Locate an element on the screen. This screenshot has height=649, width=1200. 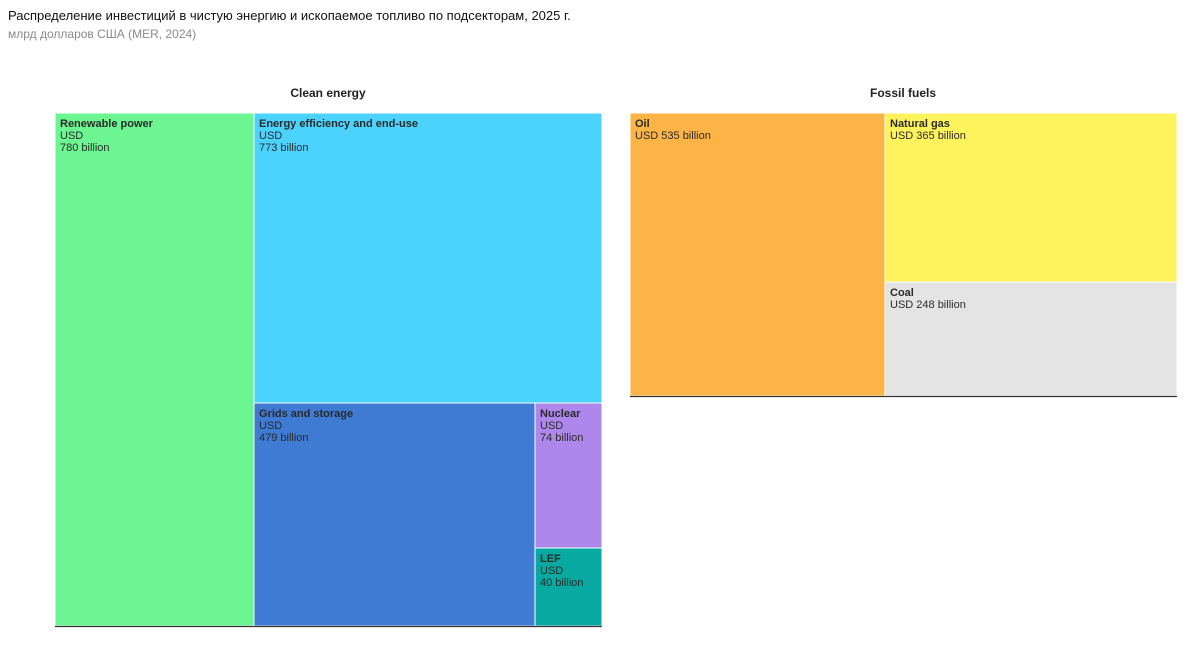
tile-rect-nuclear is located at coordinates (568, 475).